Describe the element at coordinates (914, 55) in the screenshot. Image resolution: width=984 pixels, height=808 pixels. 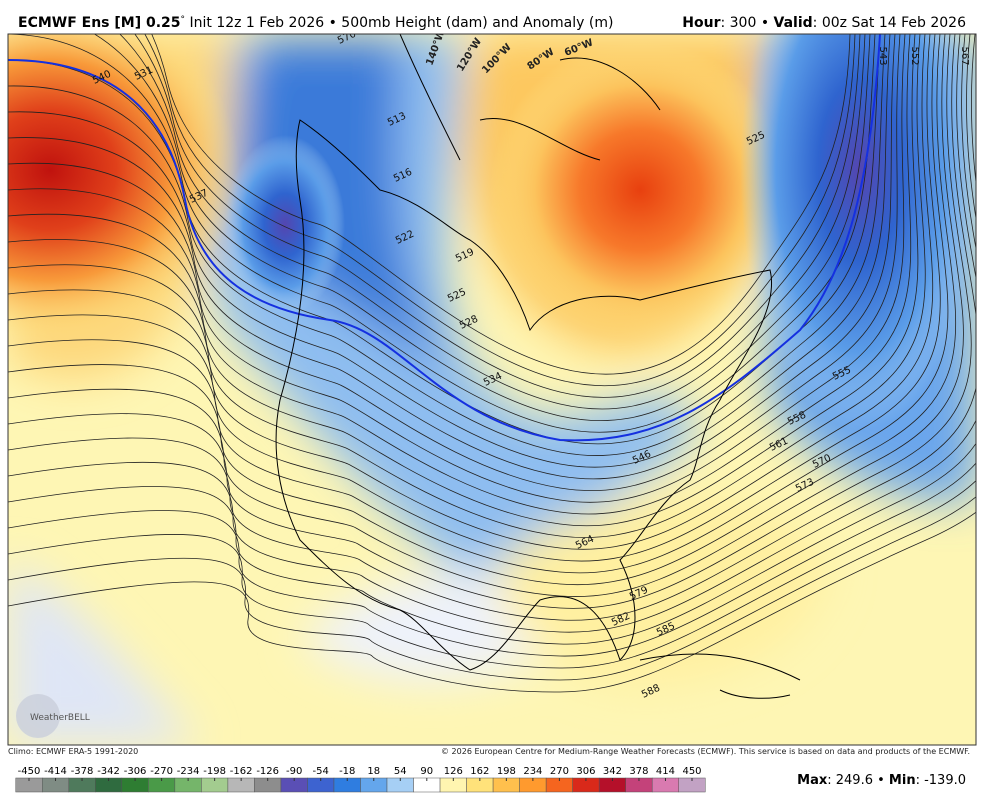
I see `contour-label: 552` at that location.